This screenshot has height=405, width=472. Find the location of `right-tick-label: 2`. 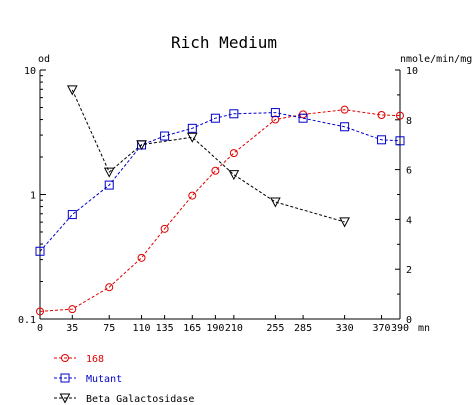

right-tick-label: 2 is located at coordinates (409, 270).